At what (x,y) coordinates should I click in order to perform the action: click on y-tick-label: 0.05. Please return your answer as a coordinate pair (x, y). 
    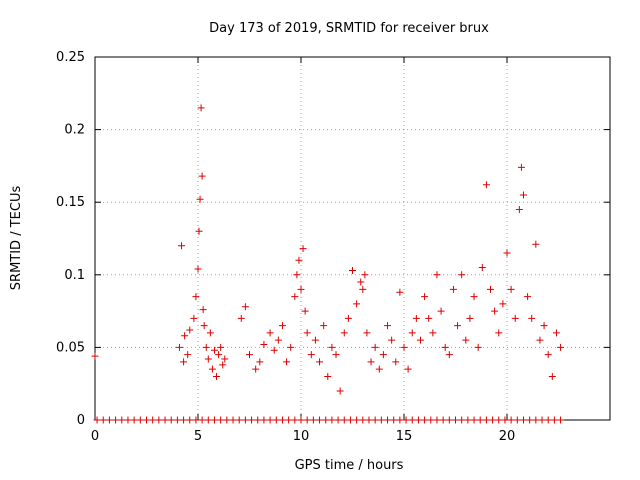
    Looking at the image, I should click on (70, 347).